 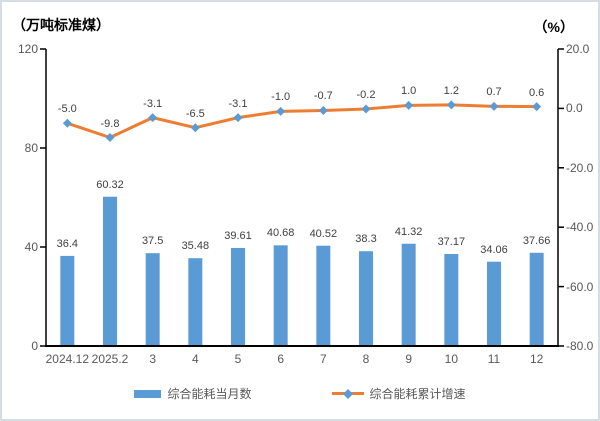 What do you see at coordinates (417, 394) in the screenshot?
I see `legend-line-series-label: 综合能耗累计增速` at bounding box center [417, 394].